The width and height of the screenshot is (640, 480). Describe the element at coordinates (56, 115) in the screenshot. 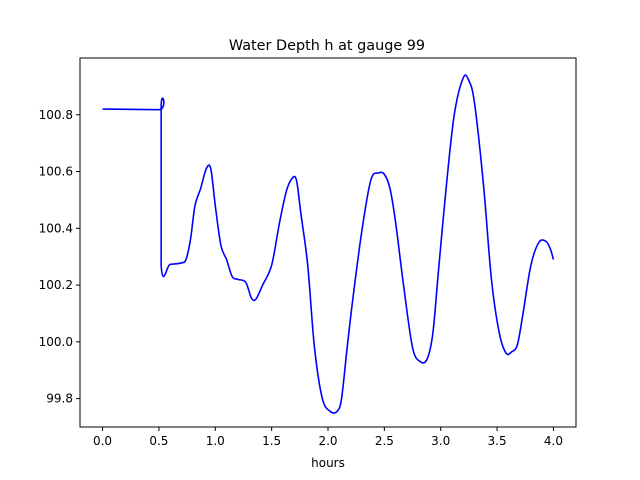

I see `y-tick-label: 100.8` at that location.